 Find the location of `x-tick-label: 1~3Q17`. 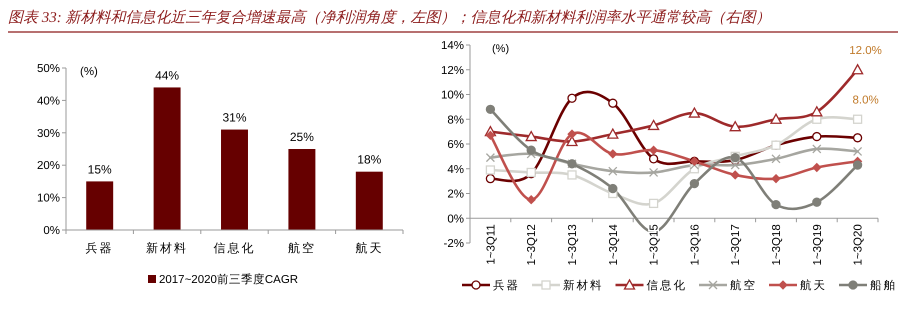

x-tick-label: 1~3Q17 is located at coordinates (736, 245).